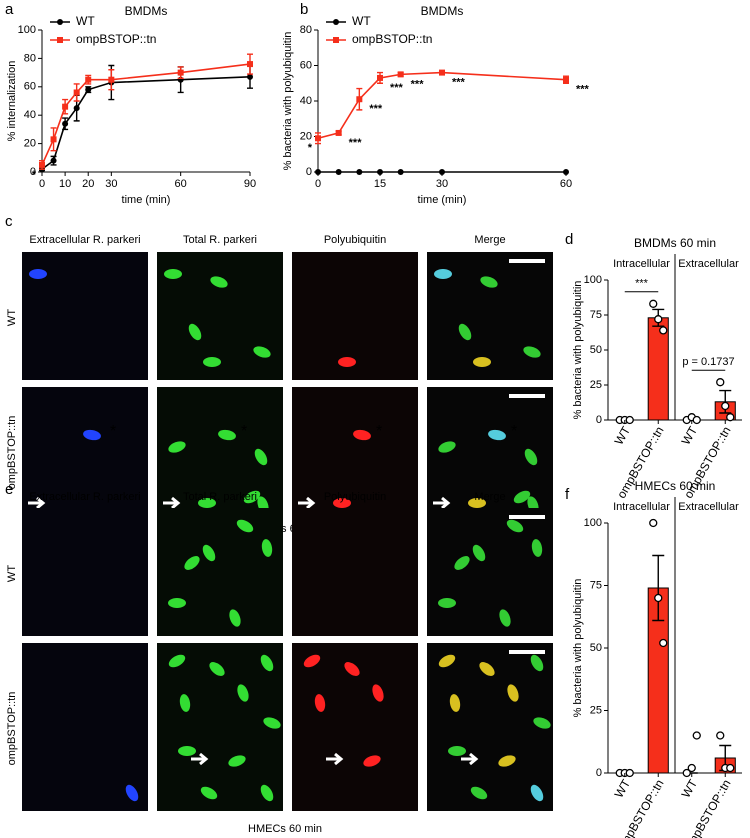 This screenshot has height=838, width=750. What do you see at coordinates (675, 486) in the screenshot?
I see `chart-title: HMECs 60 min` at bounding box center [675, 486].